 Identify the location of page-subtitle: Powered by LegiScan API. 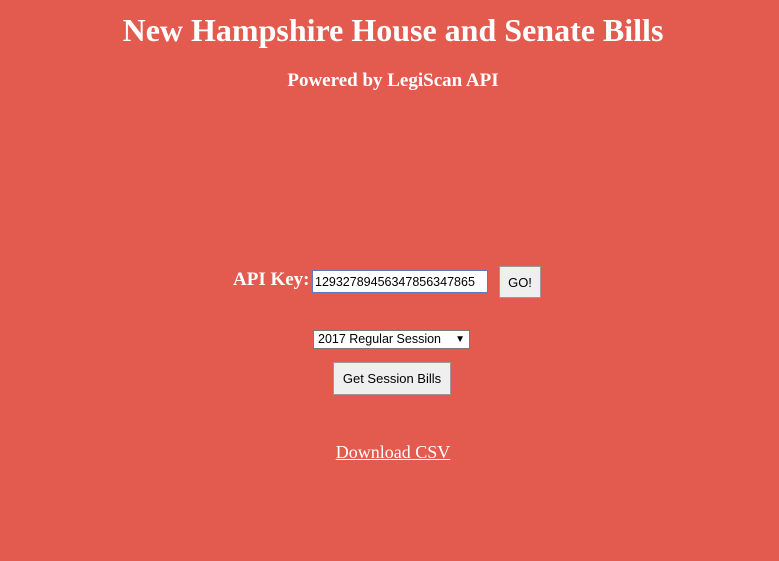
(393, 80).